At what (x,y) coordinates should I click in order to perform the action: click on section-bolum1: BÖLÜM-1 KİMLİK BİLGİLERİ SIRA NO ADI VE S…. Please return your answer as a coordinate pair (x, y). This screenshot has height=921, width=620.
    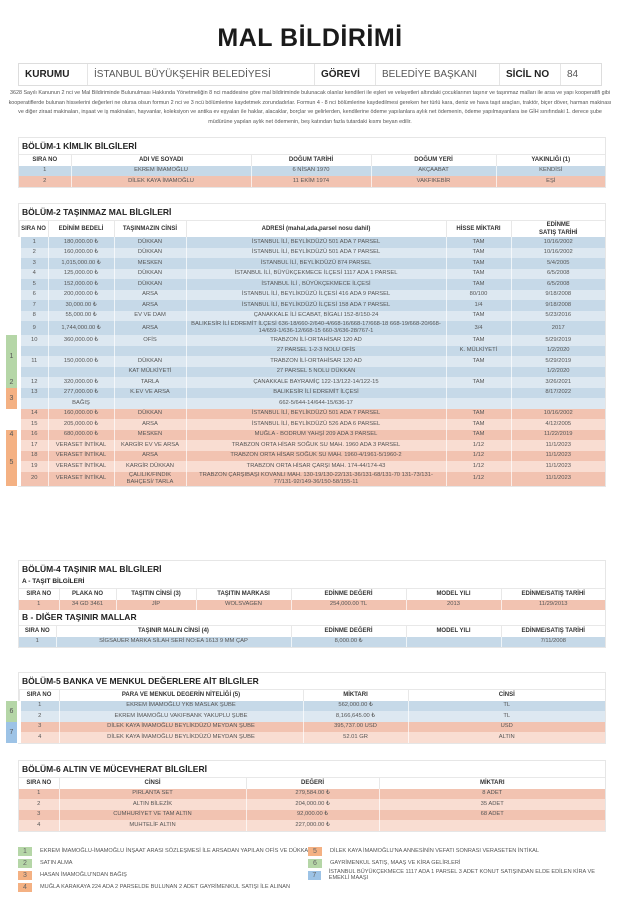
    Looking at the image, I should click on (312, 162).